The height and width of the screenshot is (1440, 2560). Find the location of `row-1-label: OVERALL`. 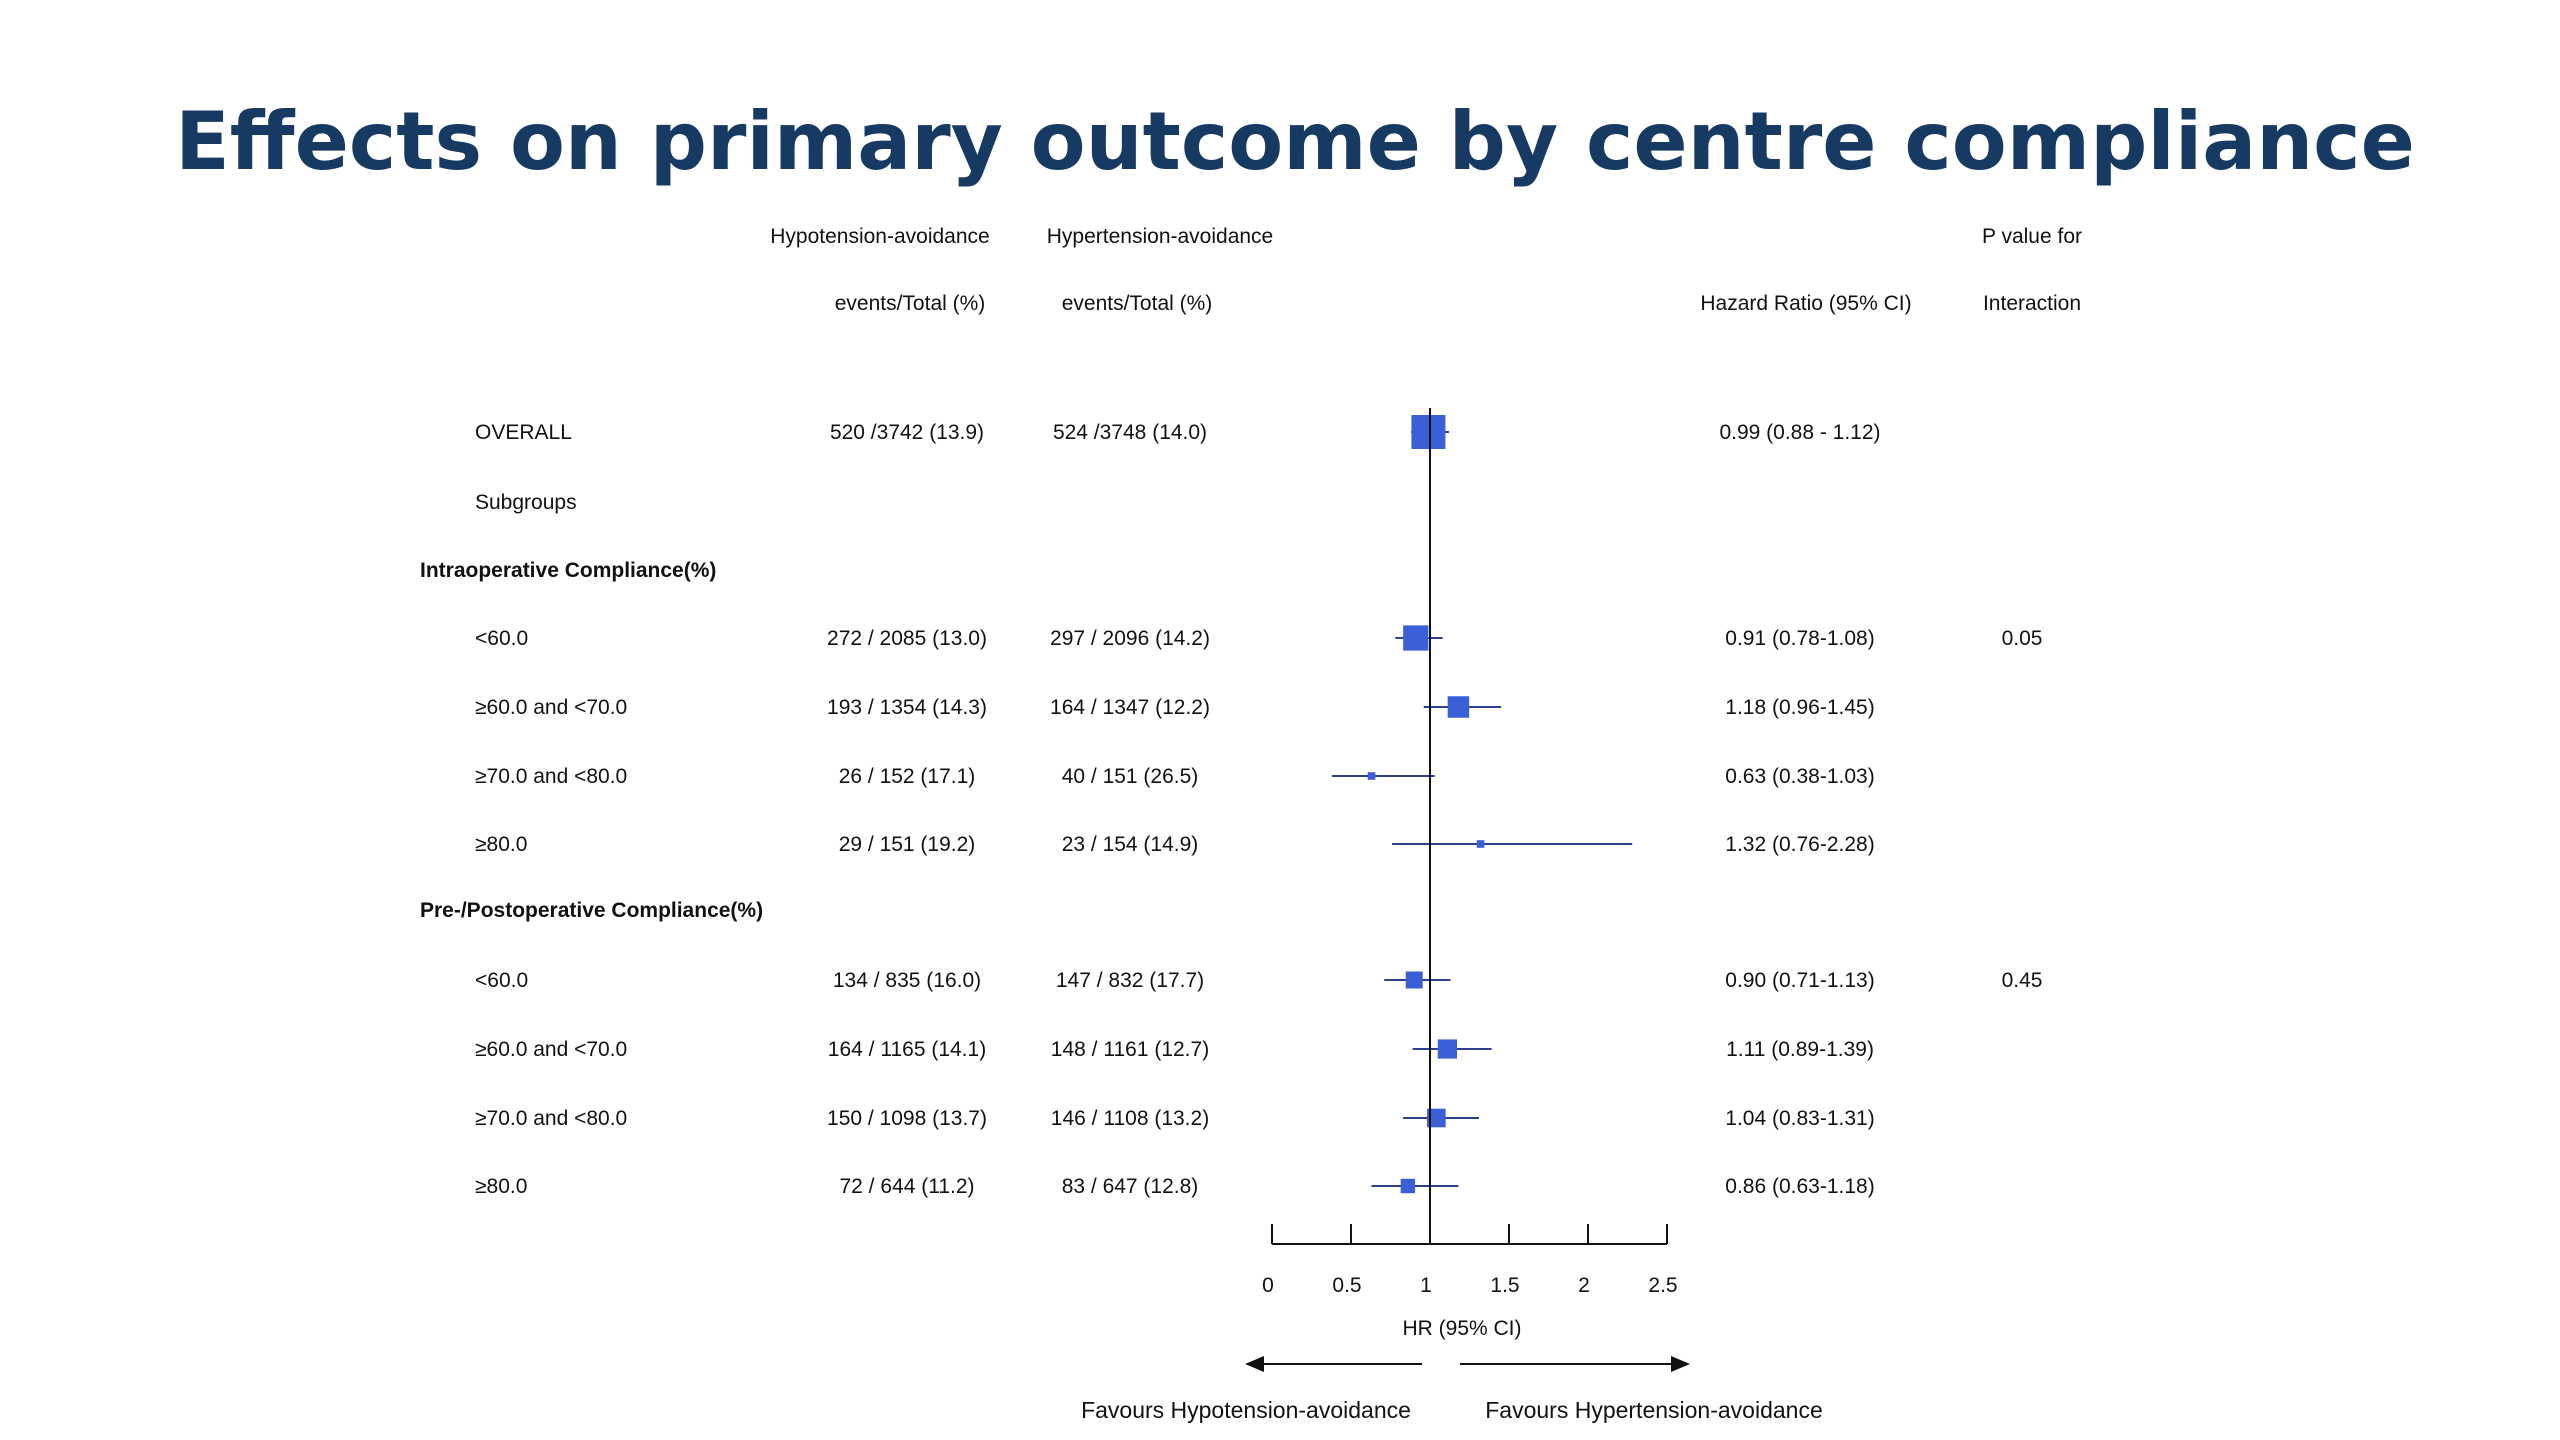

row-1-label: OVERALL is located at coordinates (523, 432).